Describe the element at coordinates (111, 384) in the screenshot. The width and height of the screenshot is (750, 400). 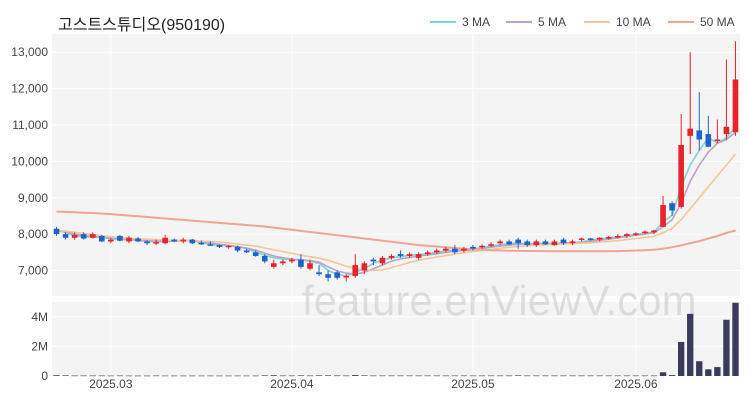
I see `date-tick-label: 2025.03` at that location.